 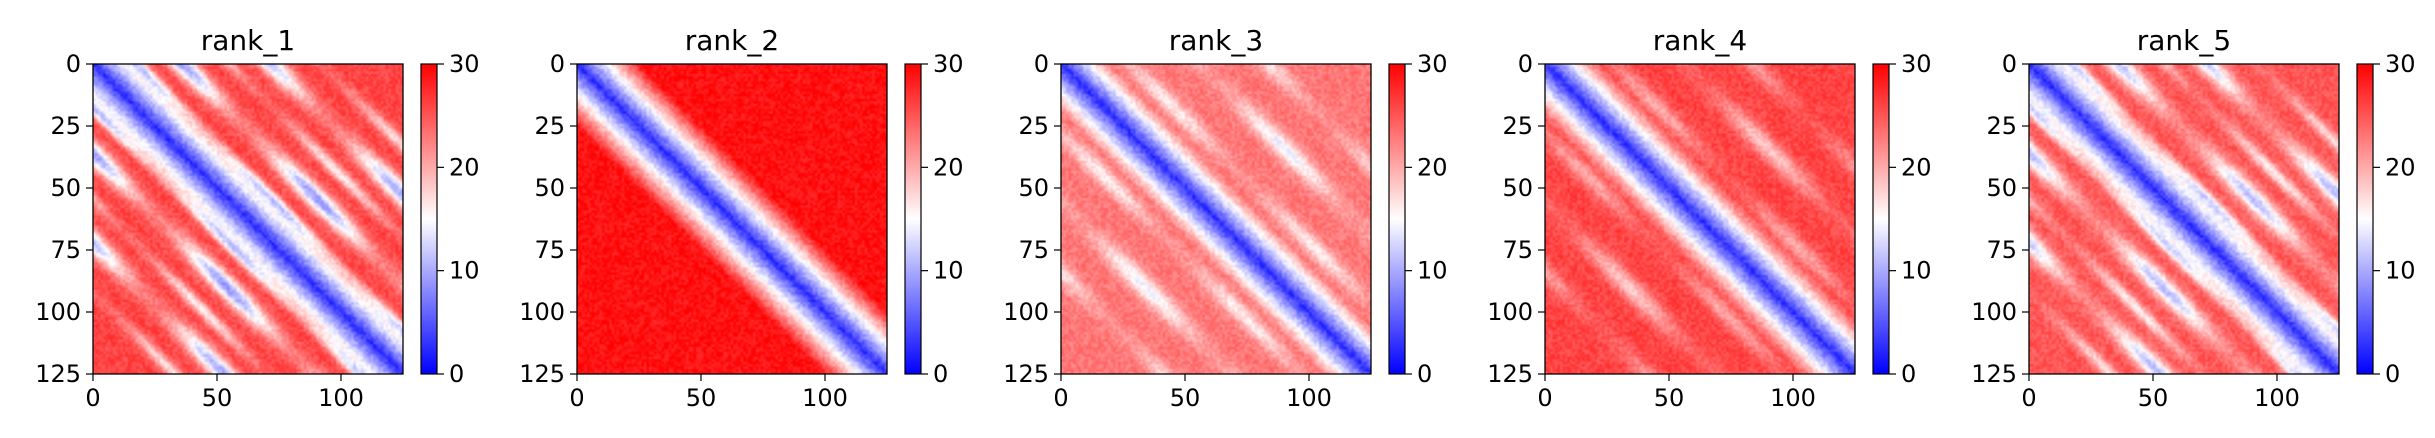 I want to click on chart-title: rank_5, so click(x=2184, y=40).